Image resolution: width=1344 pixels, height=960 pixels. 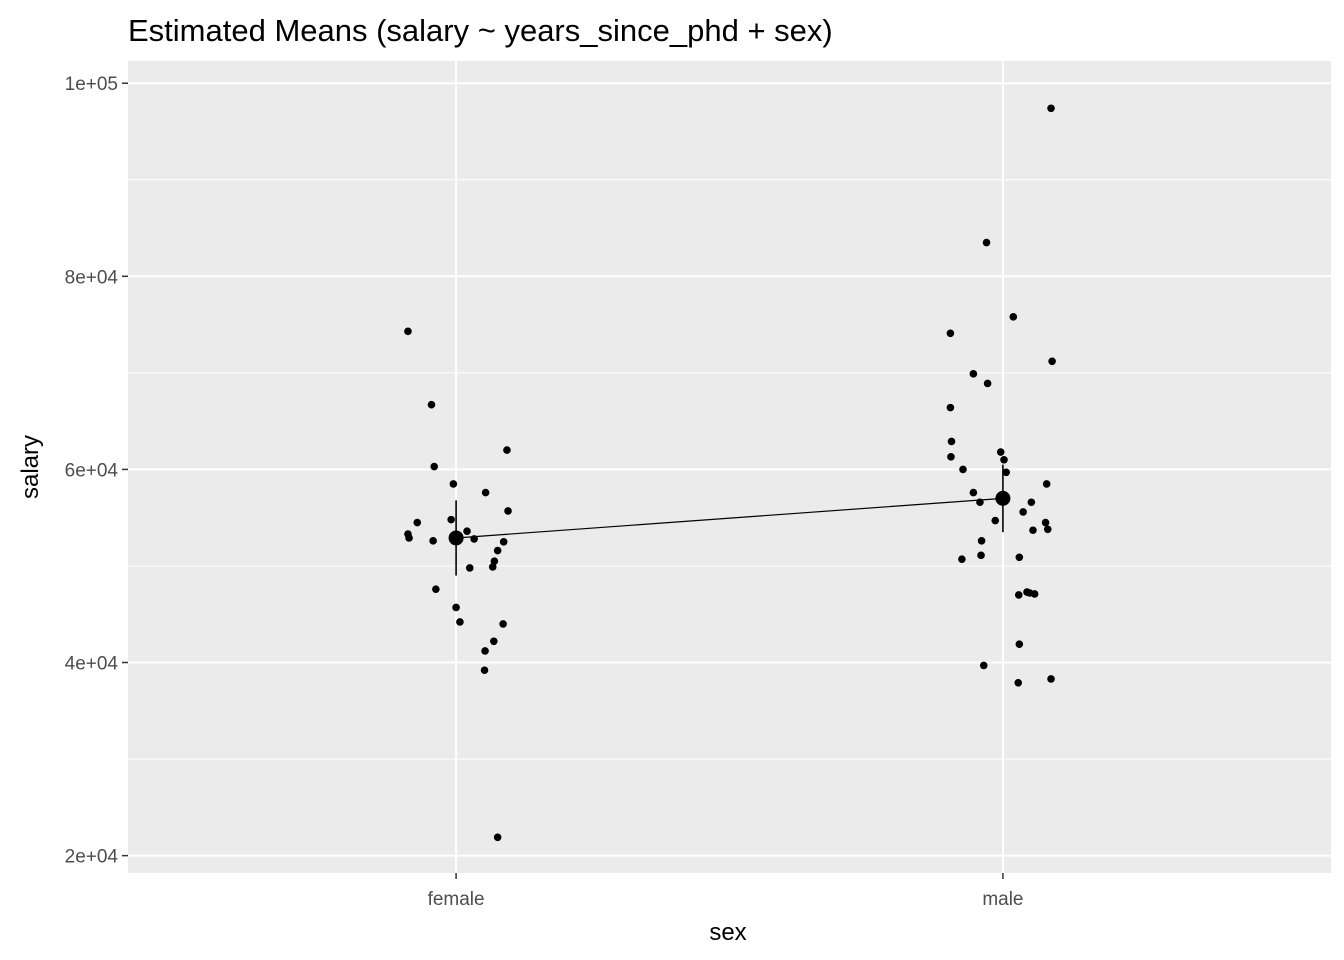 I want to click on y-tick-label: 8e+04, so click(x=92, y=277).